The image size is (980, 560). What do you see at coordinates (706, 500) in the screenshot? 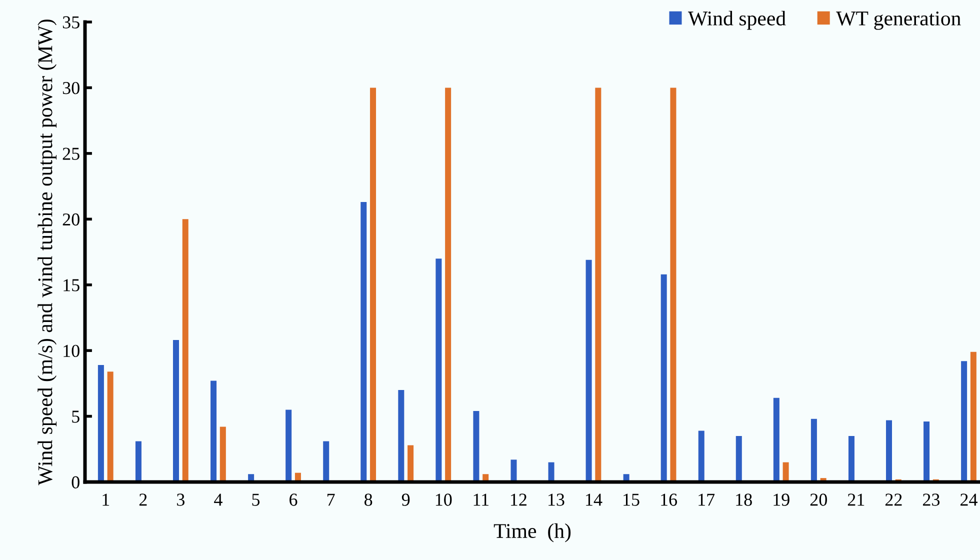
I see `x-tick-label: 17` at bounding box center [706, 500].